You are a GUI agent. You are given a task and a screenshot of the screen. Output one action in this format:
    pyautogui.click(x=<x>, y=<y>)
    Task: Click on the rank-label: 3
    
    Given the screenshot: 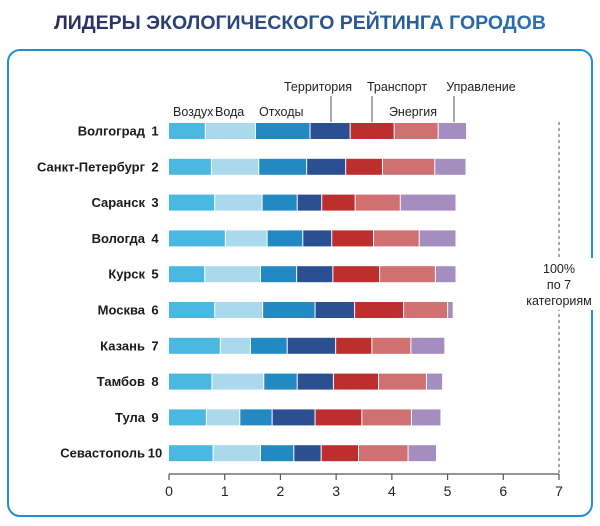 What is the action you would take?
    pyautogui.click(x=154, y=202)
    